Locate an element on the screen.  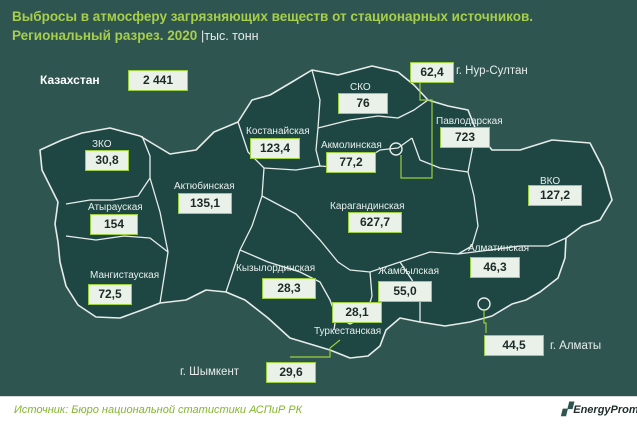
value-box-nur-sultan: 62,4 is located at coordinates (432, 72).